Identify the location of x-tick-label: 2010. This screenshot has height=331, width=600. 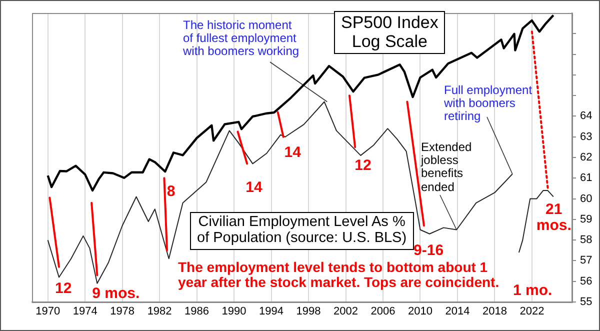
(420, 312).